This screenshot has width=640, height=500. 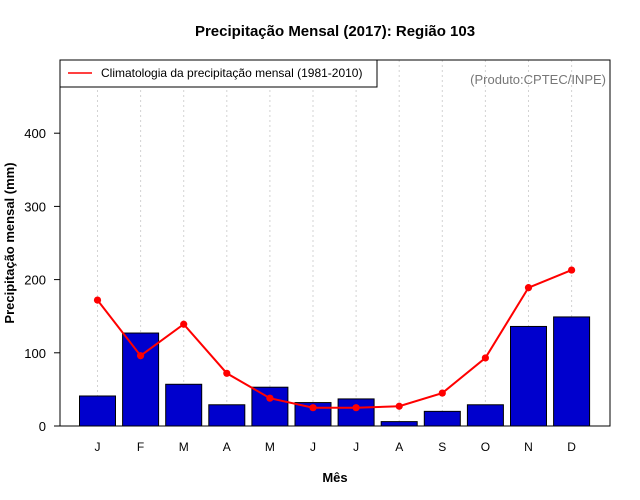 I want to click on y-tick-label: 0, so click(x=42, y=426).